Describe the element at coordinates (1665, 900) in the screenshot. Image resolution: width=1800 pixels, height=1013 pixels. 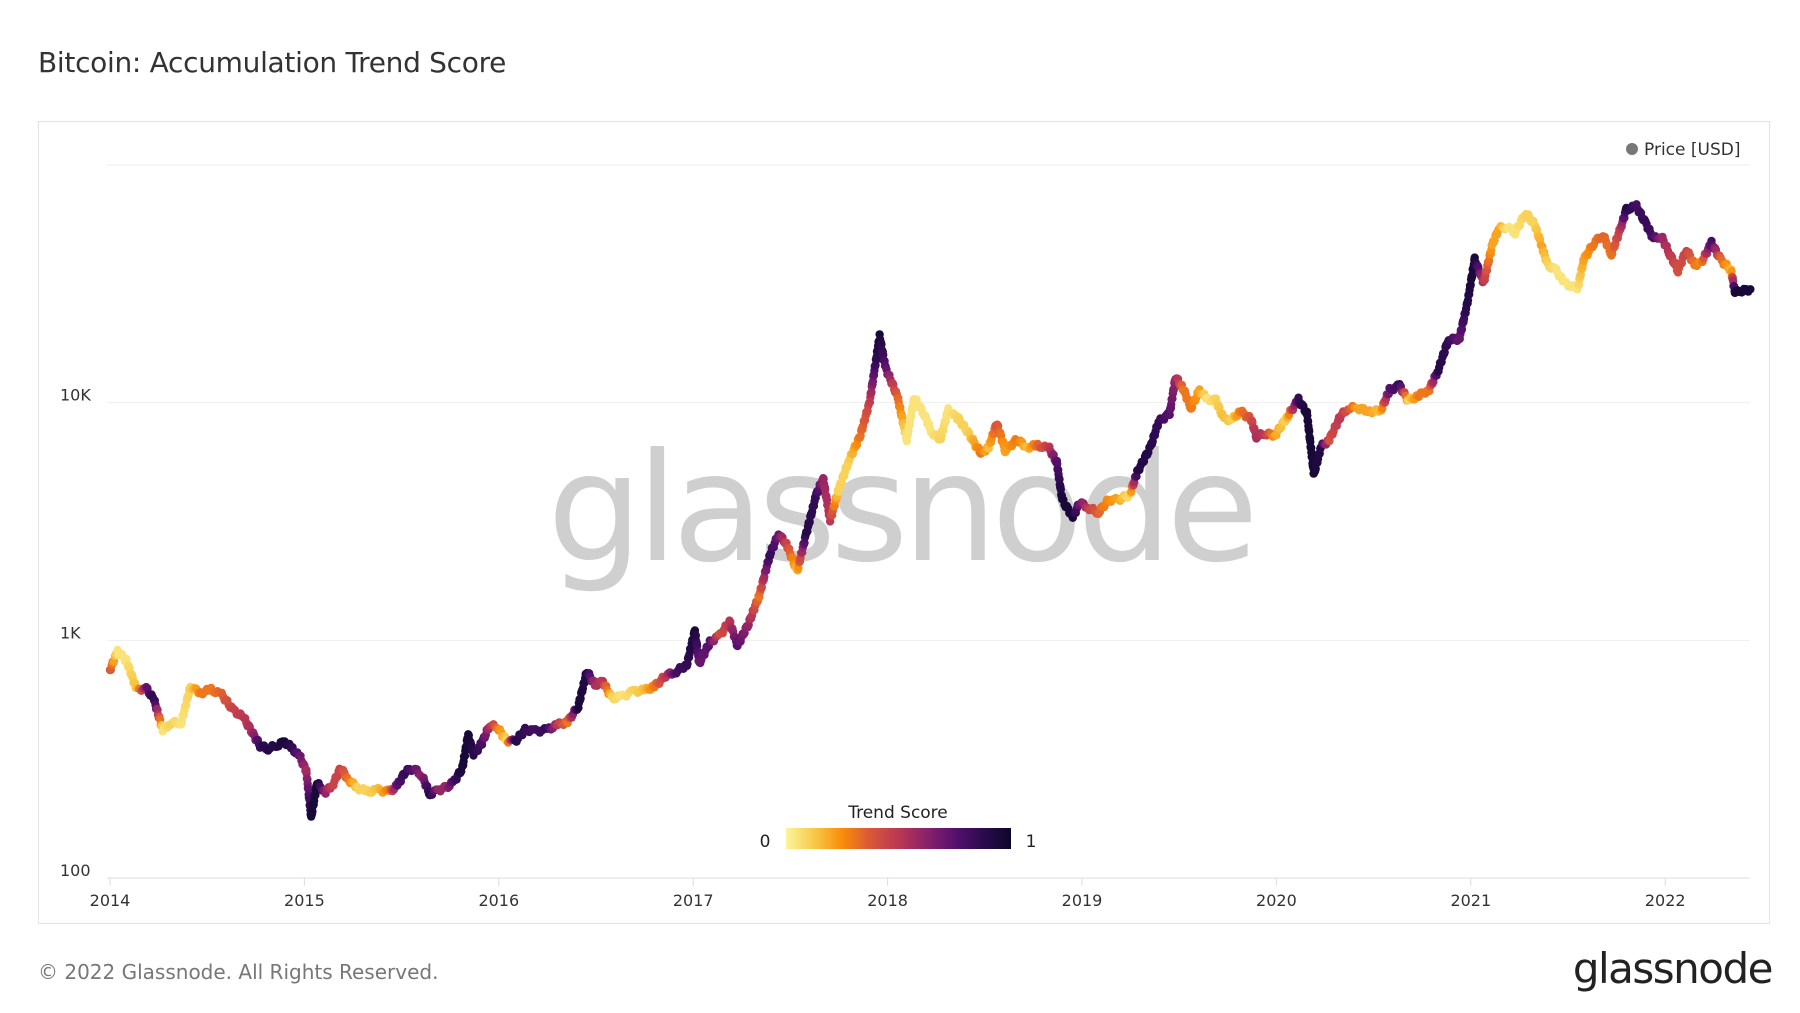
I see `x-tick-label: 2022` at that location.